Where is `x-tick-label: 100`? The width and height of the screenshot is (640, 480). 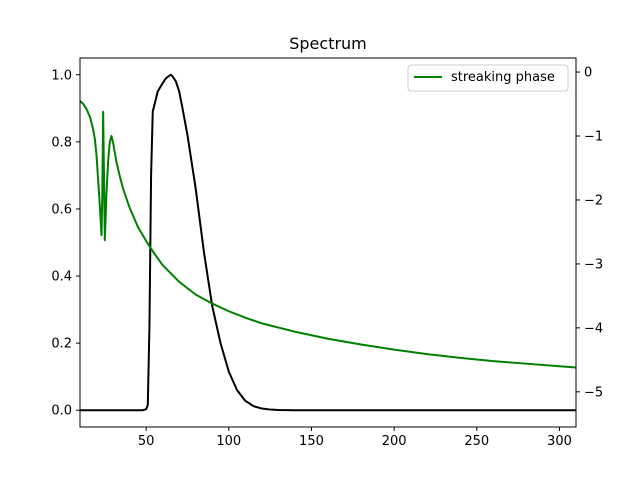 x-tick-label: 100 is located at coordinates (228, 441).